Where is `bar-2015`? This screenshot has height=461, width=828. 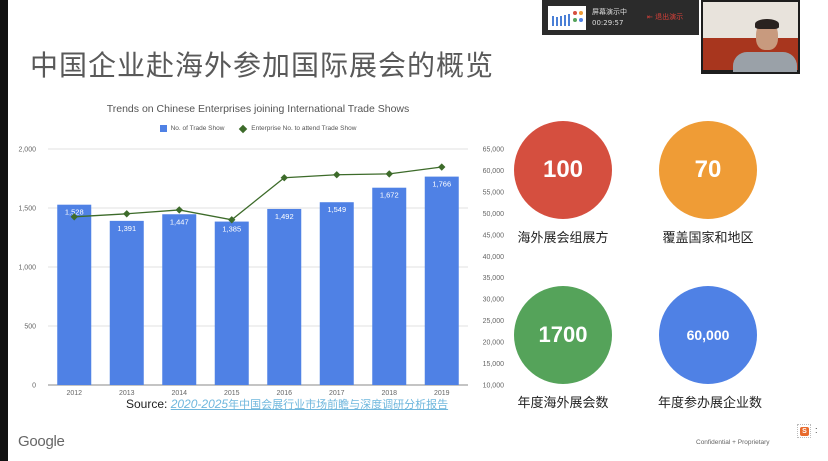 bar-2015 is located at coordinates (231, 303).